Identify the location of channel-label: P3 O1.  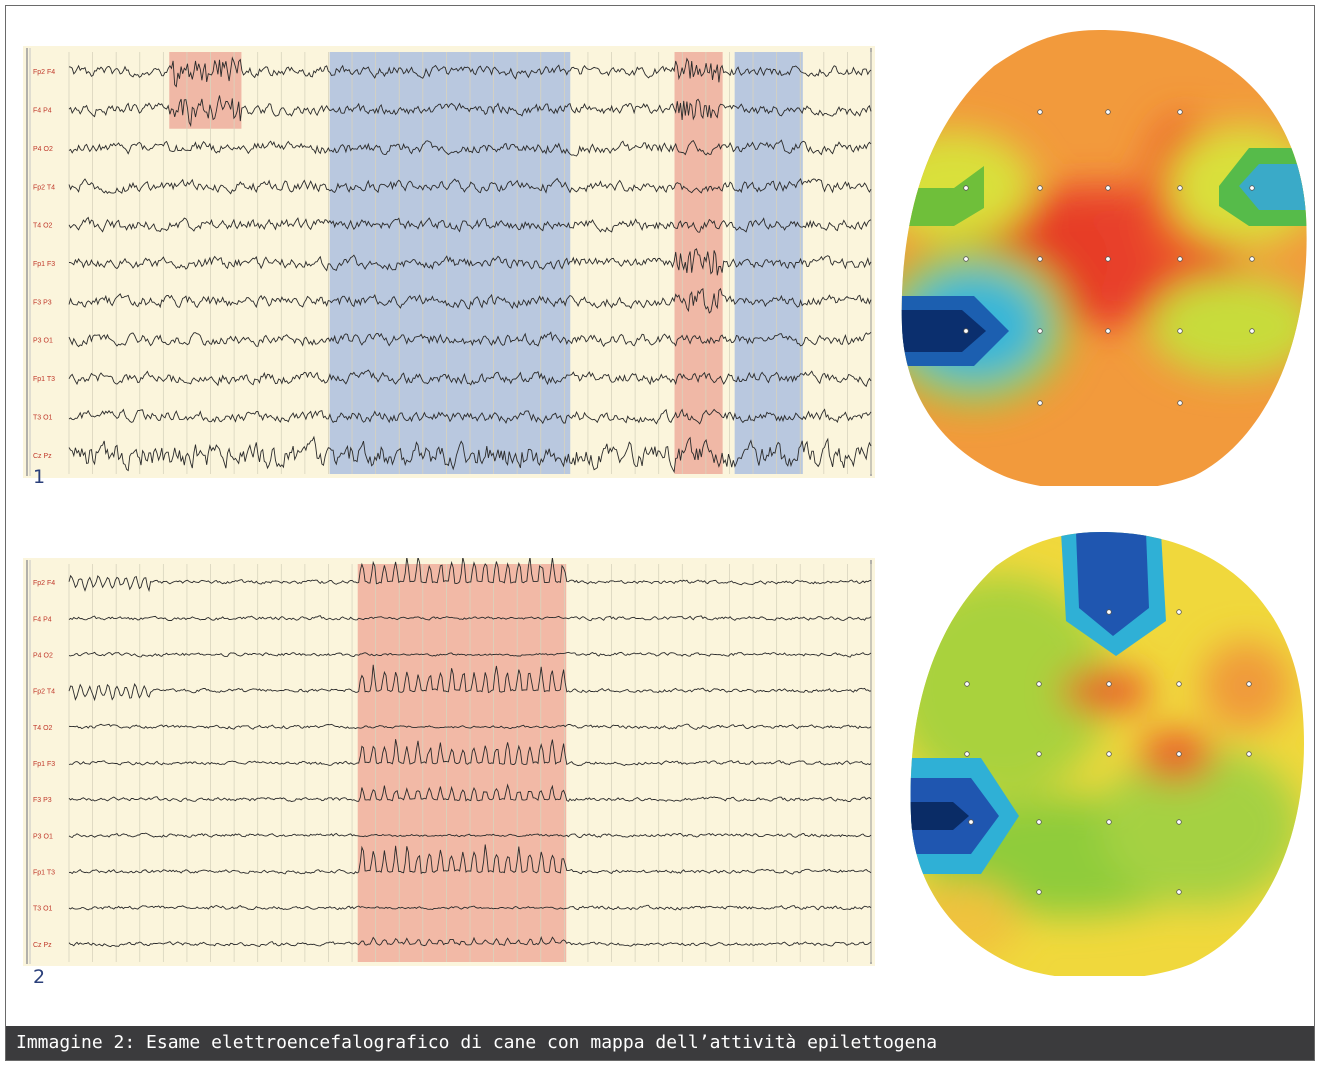
(43, 836).